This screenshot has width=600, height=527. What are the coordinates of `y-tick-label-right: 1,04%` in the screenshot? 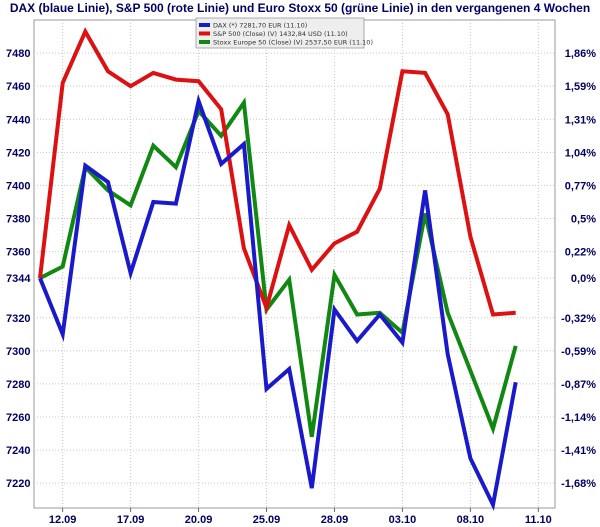 It's located at (580, 153).